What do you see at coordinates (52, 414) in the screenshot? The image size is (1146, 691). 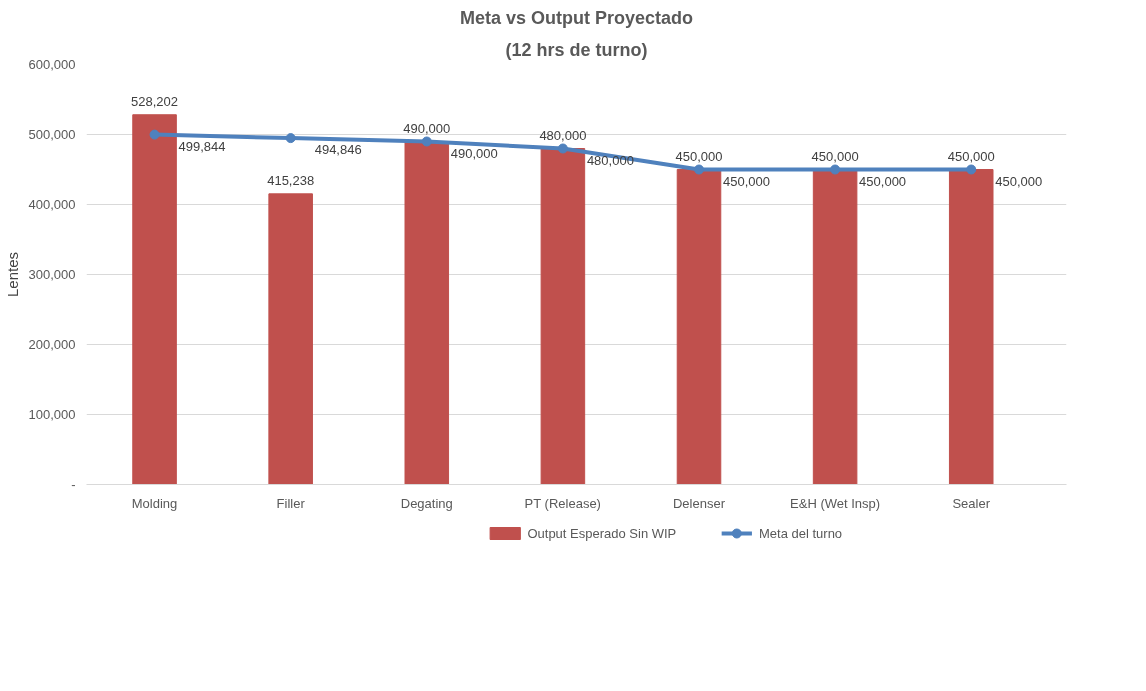 I see `y-tick-label: 100,000` at bounding box center [52, 414].